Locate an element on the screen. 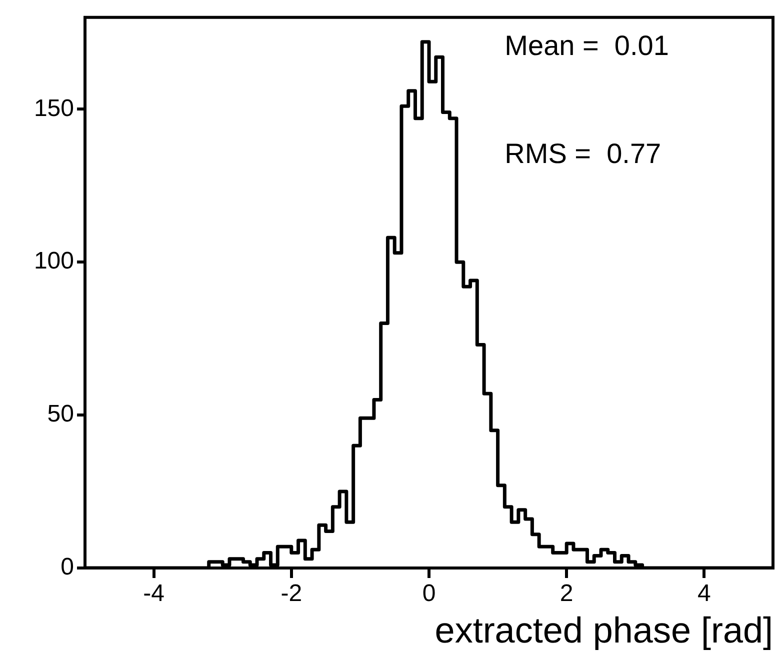 The image size is (777, 654). x-tick-label: 0 is located at coordinates (429, 594).